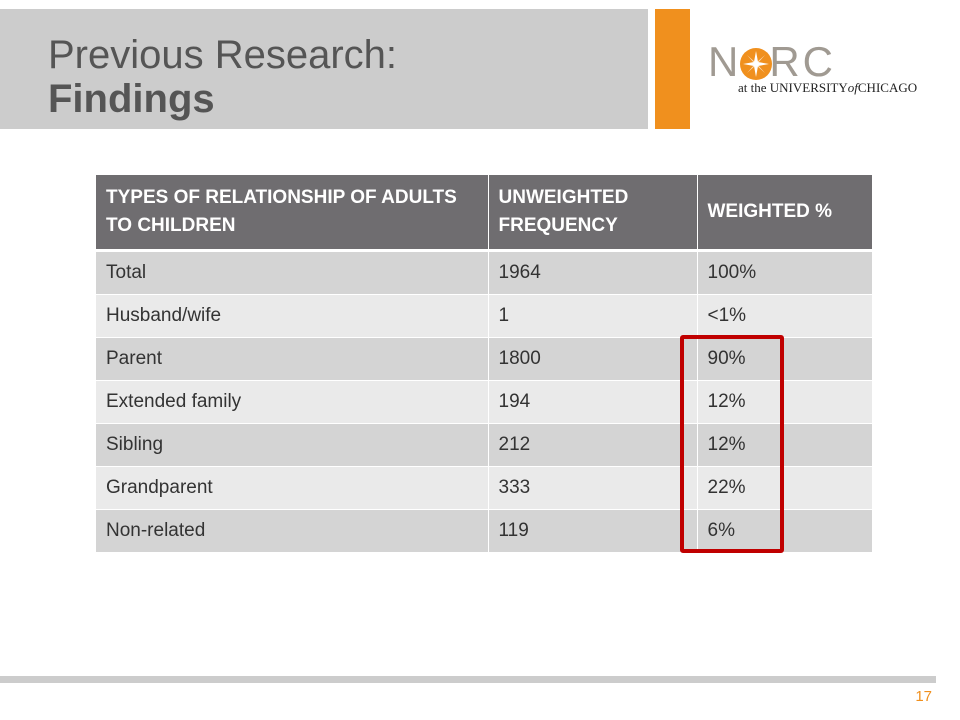 The height and width of the screenshot is (720, 960). Describe the element at coordinates (292, 488) in the screenshot. I see `cell-relationship: Grandparent` at that location.